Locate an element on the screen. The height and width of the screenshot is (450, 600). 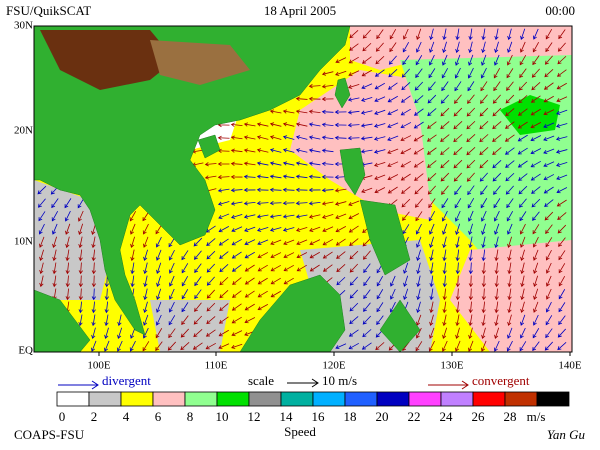
lon-label: 130E is located at coordinates (452, 366).